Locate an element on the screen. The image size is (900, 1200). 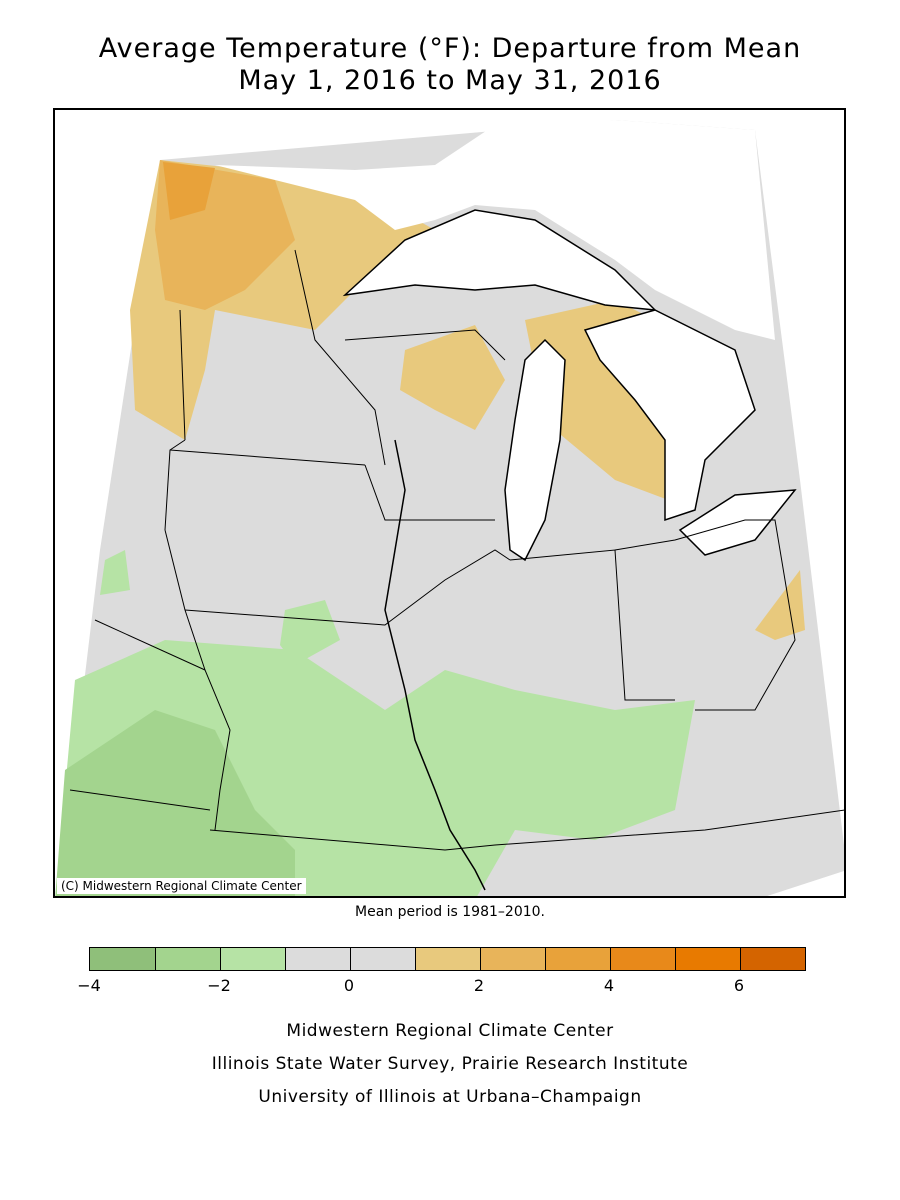
legend-tick-label: 4 is located at coordinates (609, 985).